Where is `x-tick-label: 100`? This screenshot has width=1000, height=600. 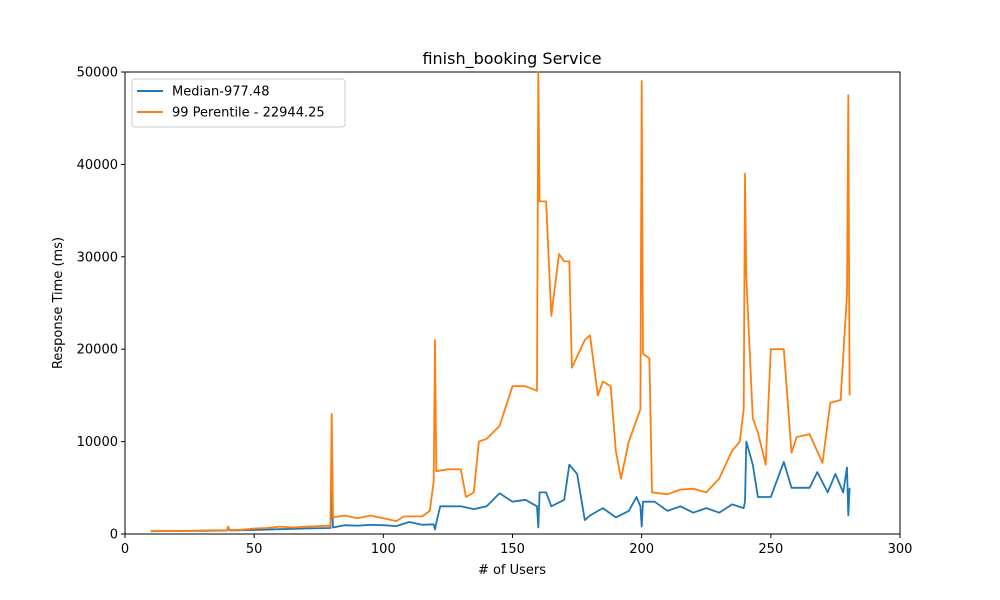
x-tick-label: 100 is located at coordinates (383, 549).